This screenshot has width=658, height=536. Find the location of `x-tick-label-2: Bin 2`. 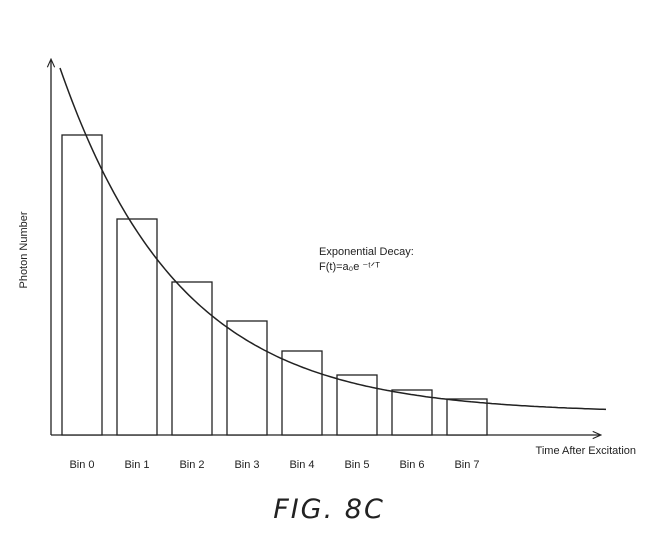

x-tick-label-2: Bin 2 is located at coordinates (191, 465).